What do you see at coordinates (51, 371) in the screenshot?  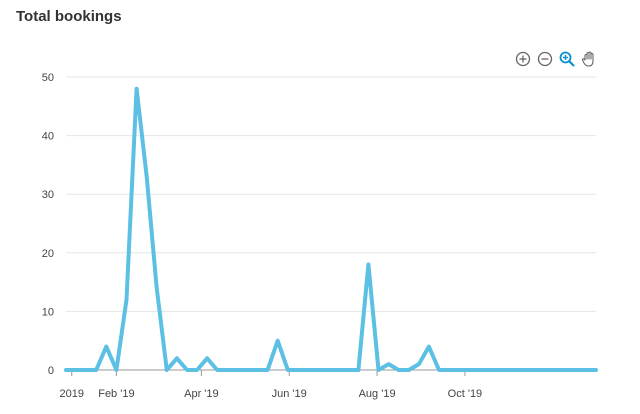 I see `y-tick-label: 0` at bounding box center [51, 371].